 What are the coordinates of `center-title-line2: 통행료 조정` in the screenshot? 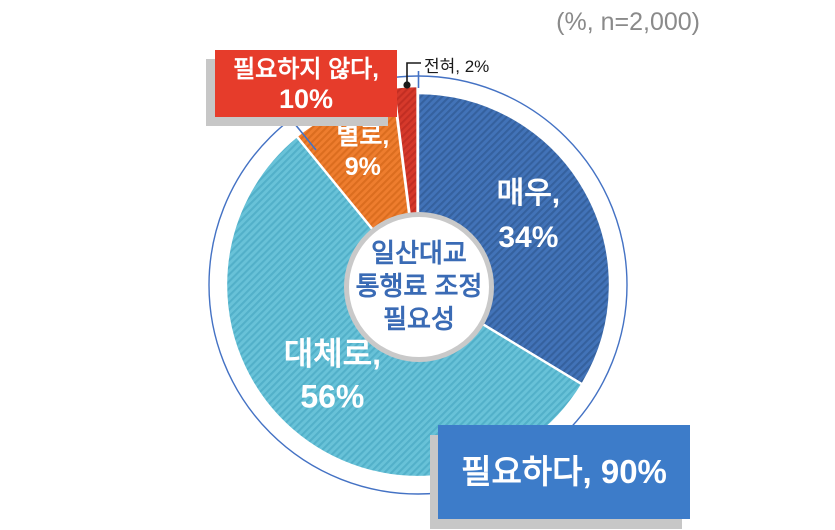 It's located at (419, 286).